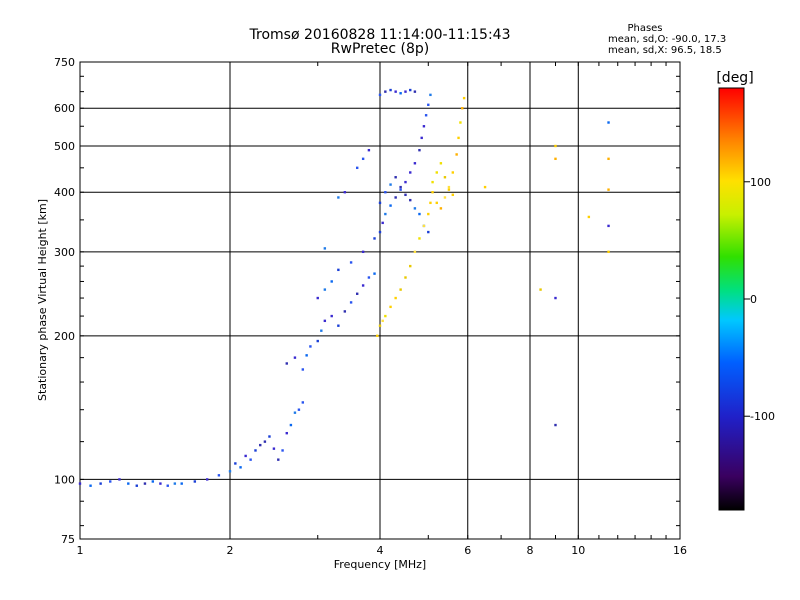 This screenshot has height=600, width=800. I want to click on y-tick-label: 100, so click(64, 479).